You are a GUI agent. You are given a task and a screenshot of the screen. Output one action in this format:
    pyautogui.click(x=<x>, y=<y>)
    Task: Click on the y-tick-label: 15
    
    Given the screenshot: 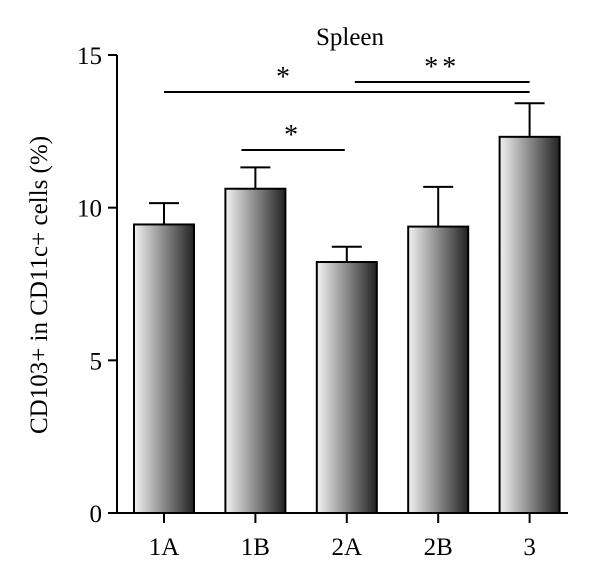 What is the action you would take?
    pyautogui.click(x=89, y=56)
    